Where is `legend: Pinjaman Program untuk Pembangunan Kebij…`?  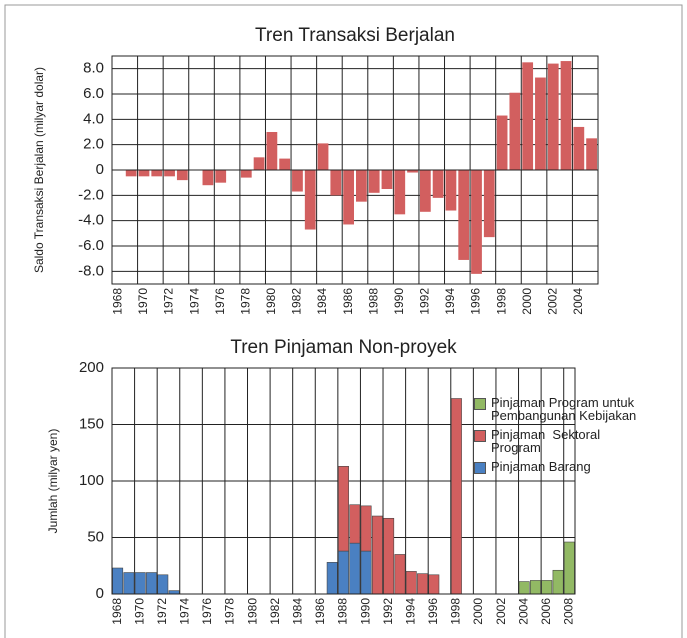 legend: Pinjaman Program untuk Pembangunan Kebij… is located at coordinates (579, 438).